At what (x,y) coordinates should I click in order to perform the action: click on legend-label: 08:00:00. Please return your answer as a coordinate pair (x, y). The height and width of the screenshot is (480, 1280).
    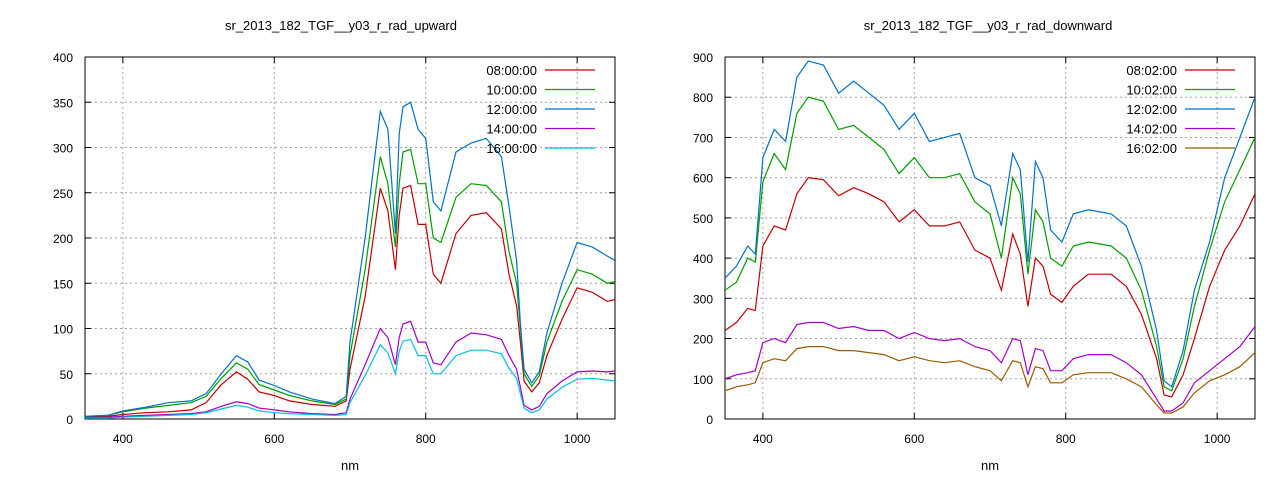
    Looking at the image, I should click on (511, 70).